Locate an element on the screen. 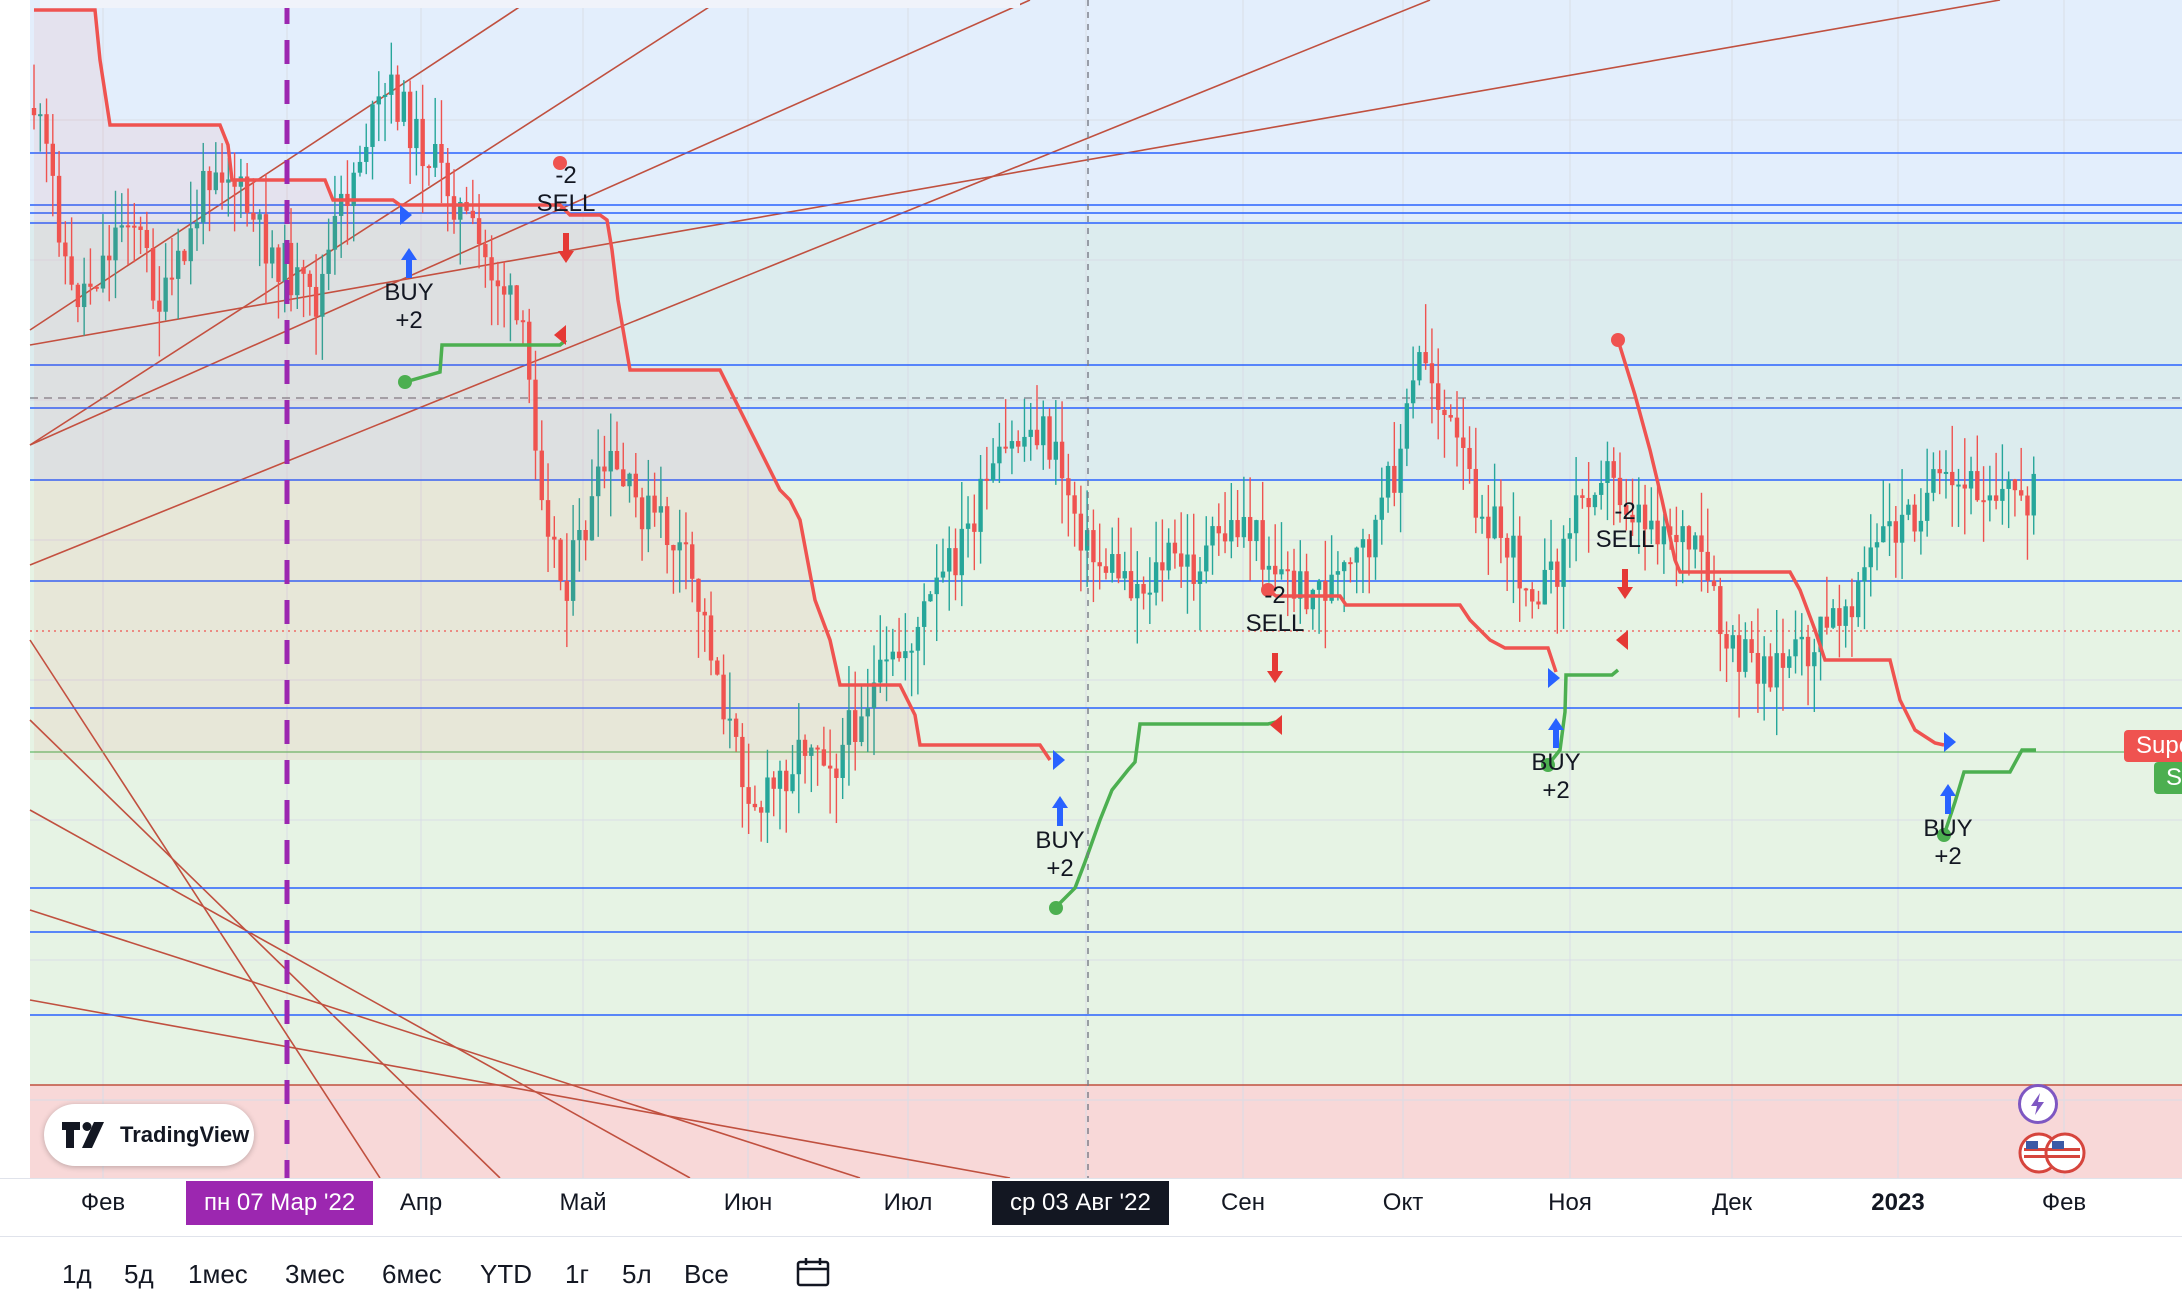 This screenshot has width=2182, height=1290. range-button: Все is located at coordinates (706, 1274).